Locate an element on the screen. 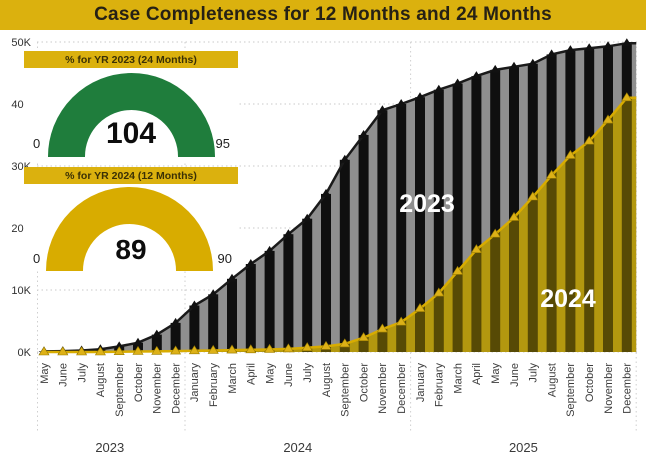 The height and width of the screenshot is (466, 646). x-axis-month-label: February is located at coordinates (214, 385).